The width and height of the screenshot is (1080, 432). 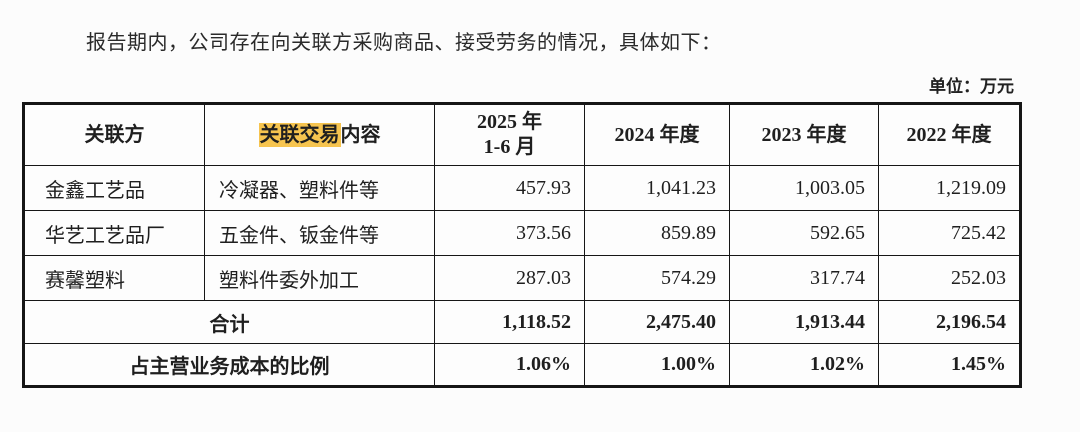 I want to click on party-name: 金鑫工艺品, so click(x=114, y=188).